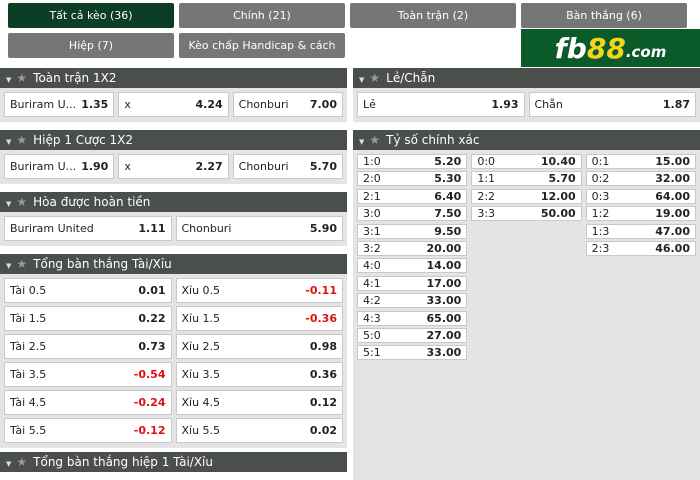  I want to click on odds-label: 1:1, so click(486, 179).